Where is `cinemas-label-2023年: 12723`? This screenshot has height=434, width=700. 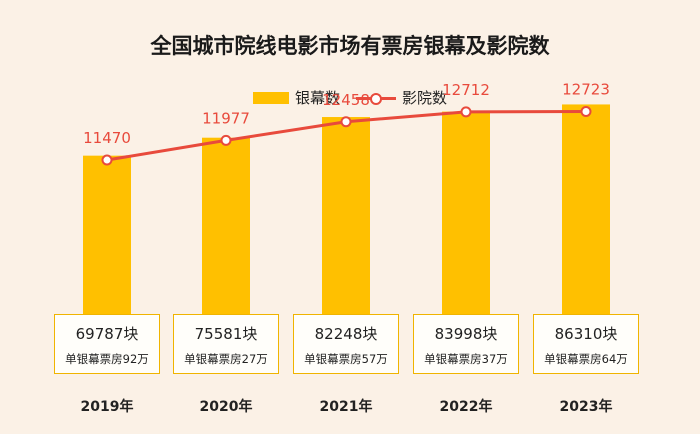
cinemas-label-2023年: 12723 is located at coordinates (586, 89).